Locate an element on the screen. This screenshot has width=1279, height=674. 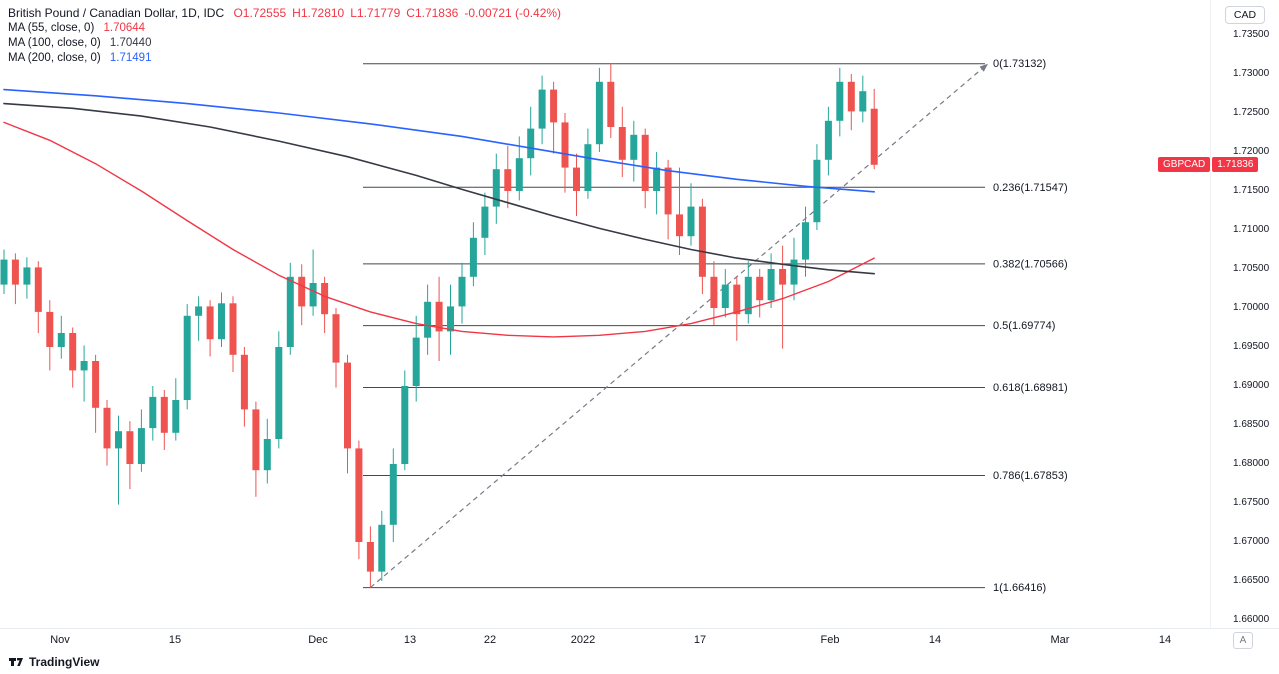
tradingview-logo-icon is located at coordinates (16, 662).